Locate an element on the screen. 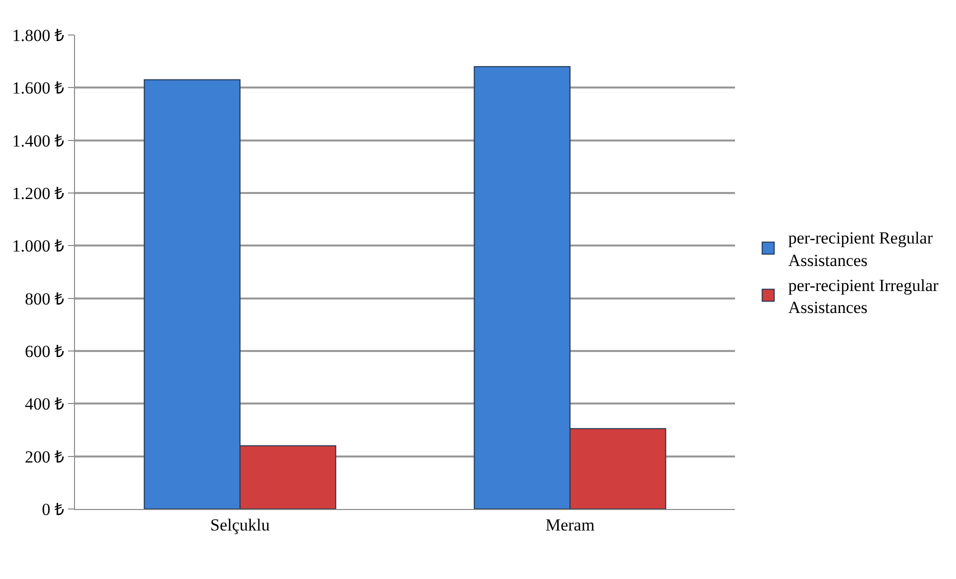 This screenshot has width=956, height=579. y-tick-label: 800 ₺ is located at coordinates (44, 298).